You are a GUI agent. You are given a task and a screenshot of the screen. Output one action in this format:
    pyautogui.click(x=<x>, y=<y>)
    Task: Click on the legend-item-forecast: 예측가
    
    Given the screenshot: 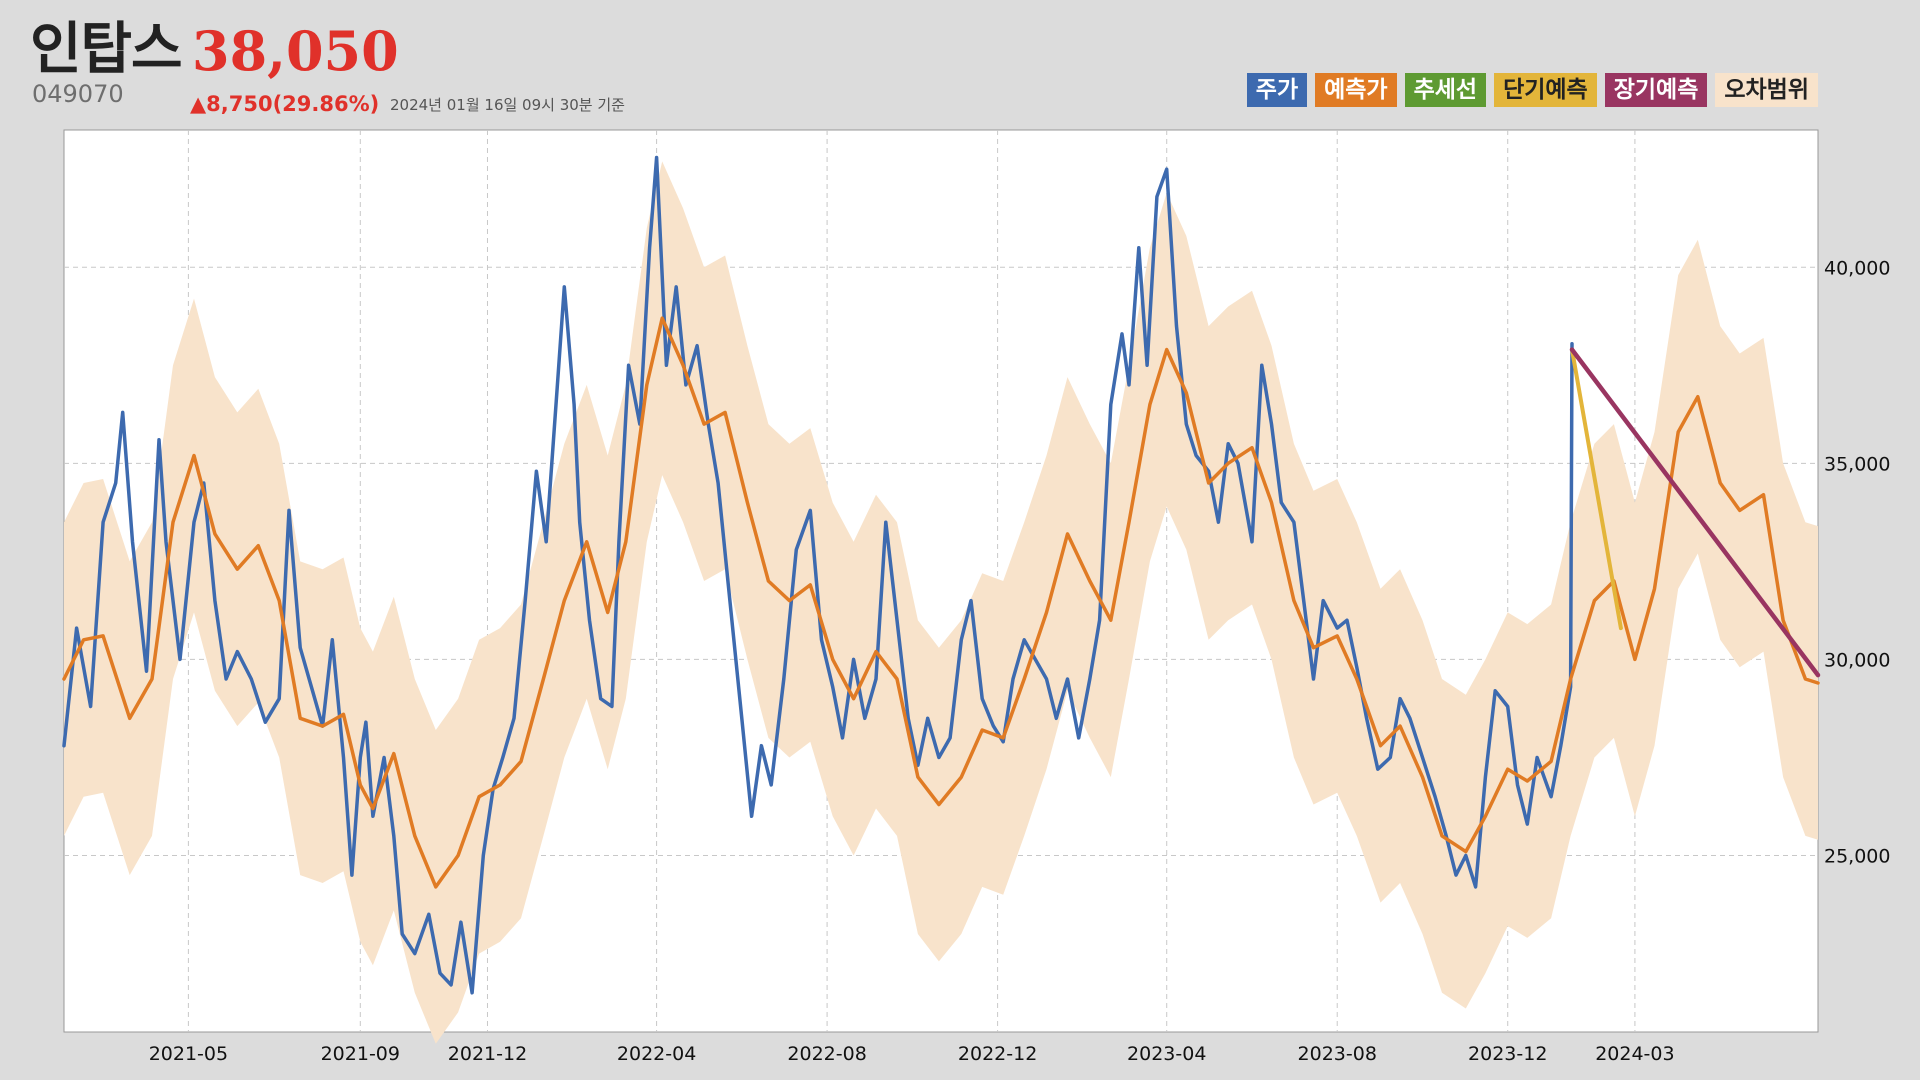 What is the action you would take?
    pyautogui.click(x=1356, y=90)
    